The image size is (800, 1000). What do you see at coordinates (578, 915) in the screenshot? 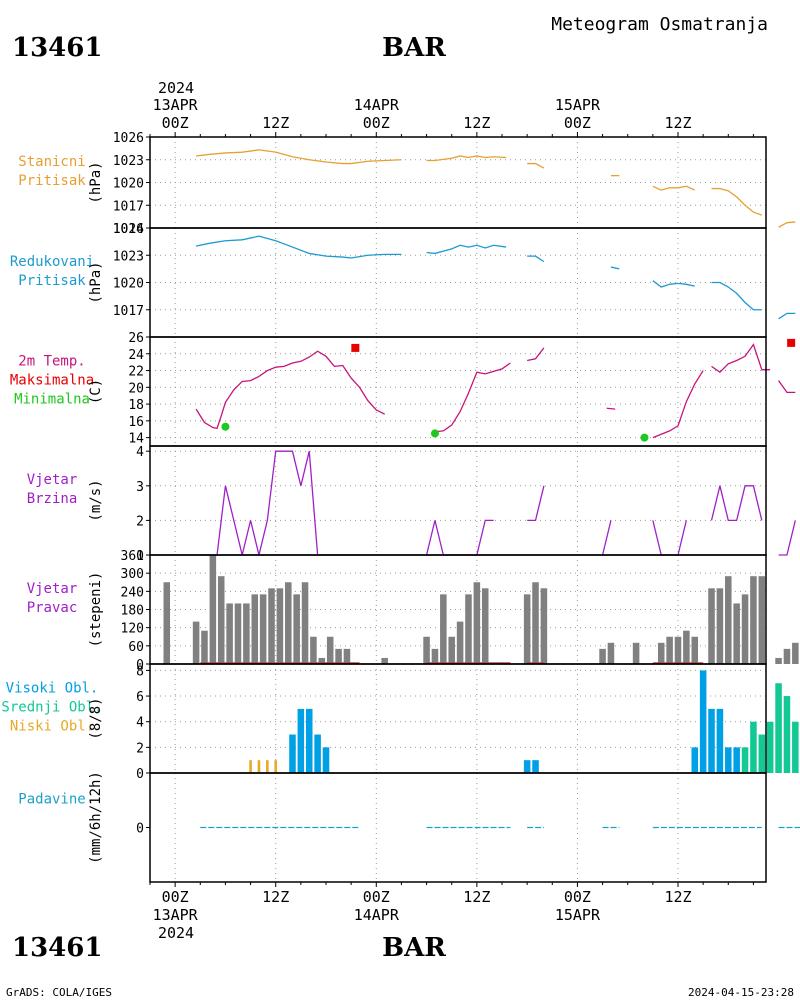
I see `bottom-date-label: 15APR` at bounding box center [578, 915].